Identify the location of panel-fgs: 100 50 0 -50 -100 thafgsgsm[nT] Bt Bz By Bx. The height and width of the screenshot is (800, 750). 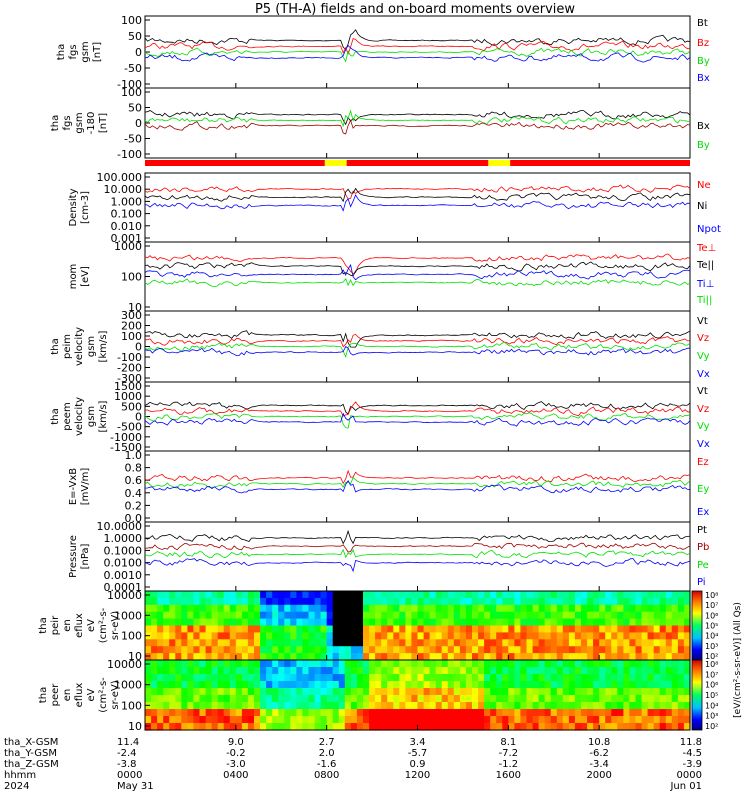
(383, 52).